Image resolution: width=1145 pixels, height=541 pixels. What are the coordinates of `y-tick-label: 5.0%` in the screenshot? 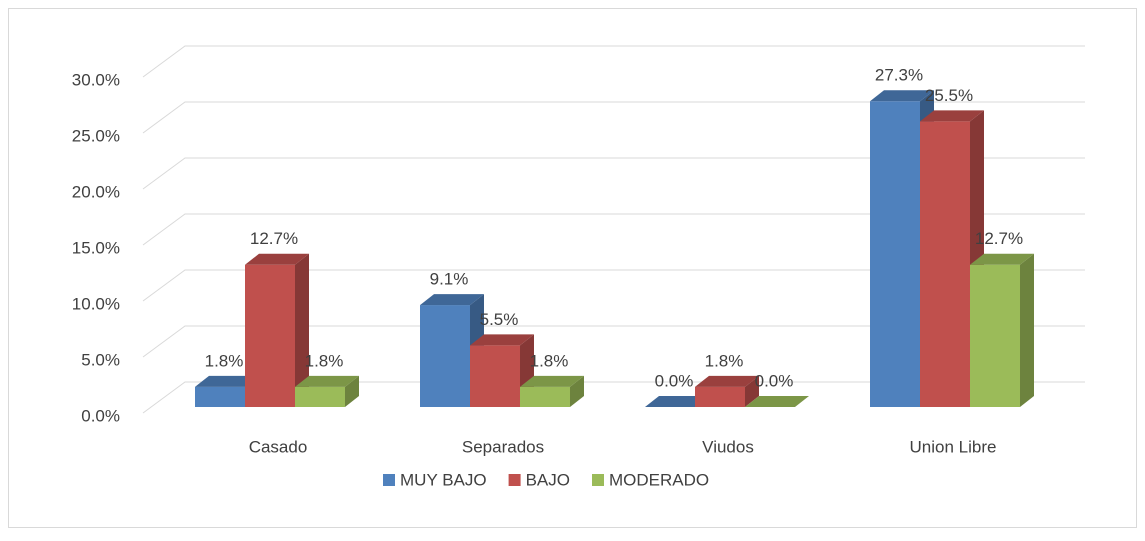 It's located at (100, 359).